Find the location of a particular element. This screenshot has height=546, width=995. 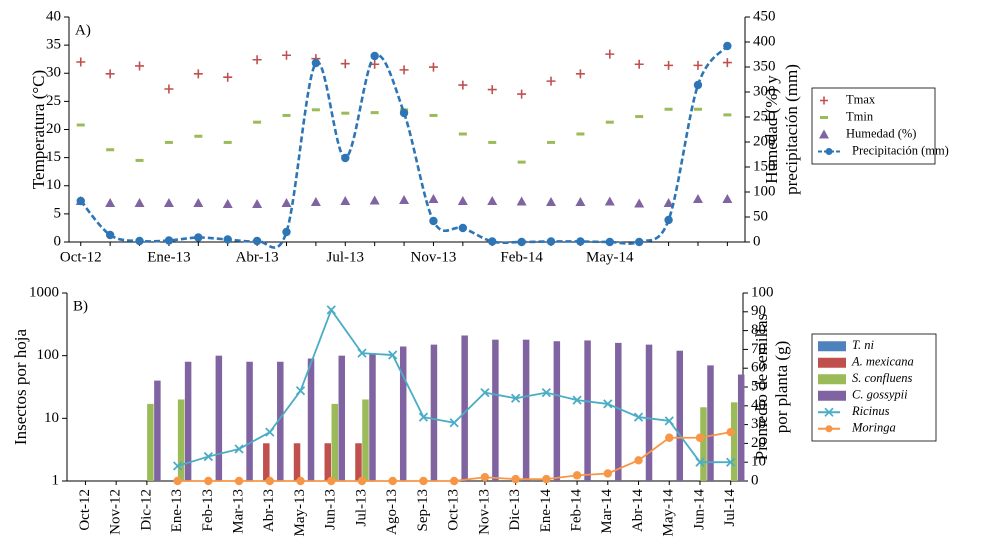

x-tick-label: Jun-14 is located at coordinates (699, 509).